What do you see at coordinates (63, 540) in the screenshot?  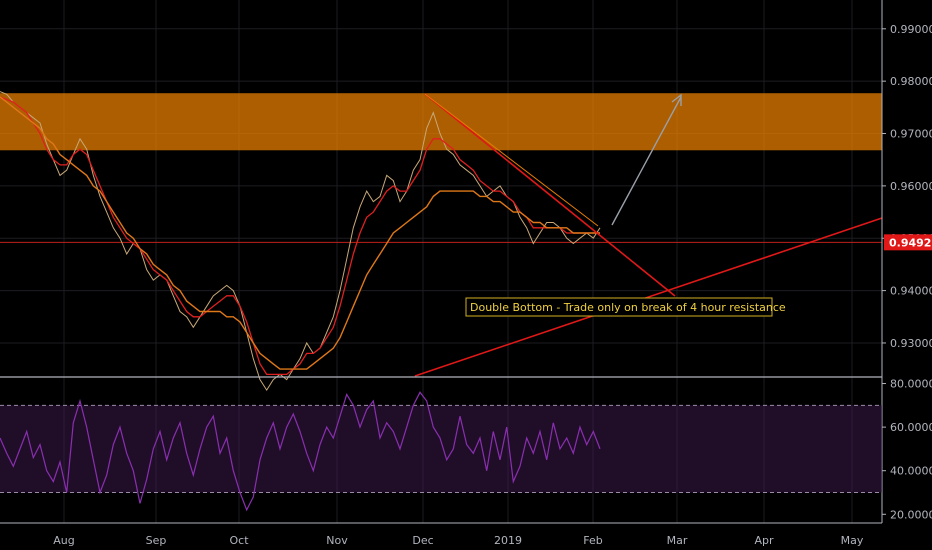 I see `x-tick-label: Aug` at bounding box center [63, 540].